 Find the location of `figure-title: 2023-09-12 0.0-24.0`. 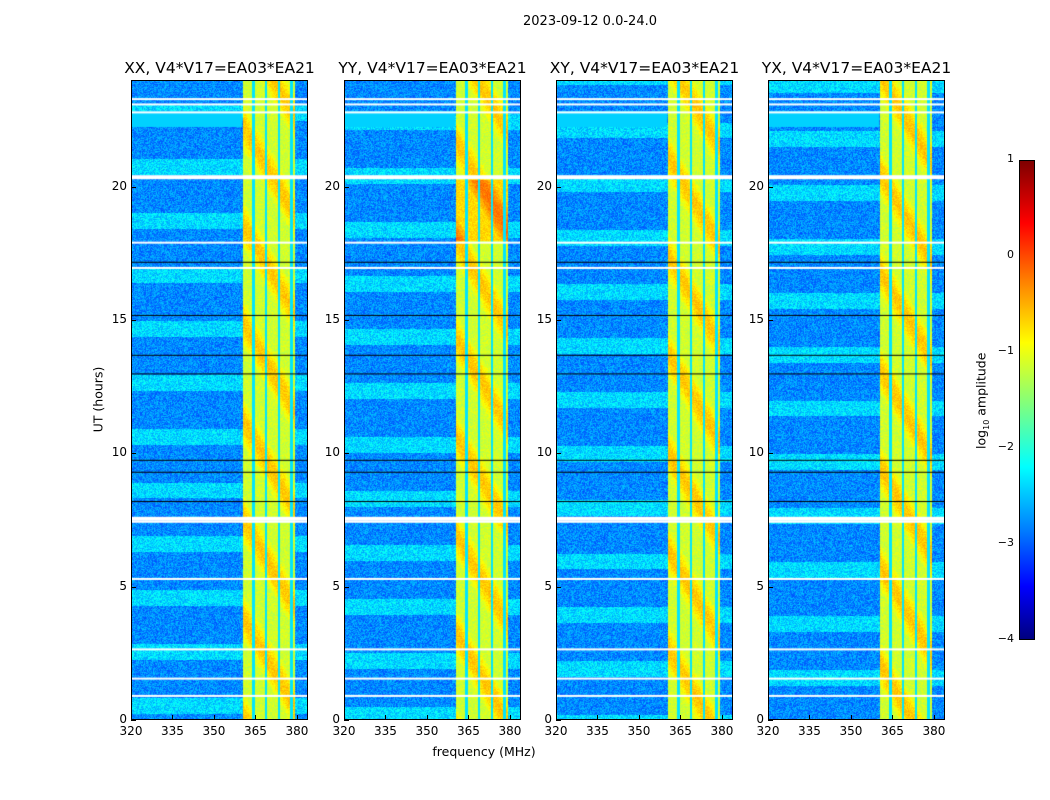

figure-title: 2023-09-12 0.0-24.0 is located at coordinates (590, 21).